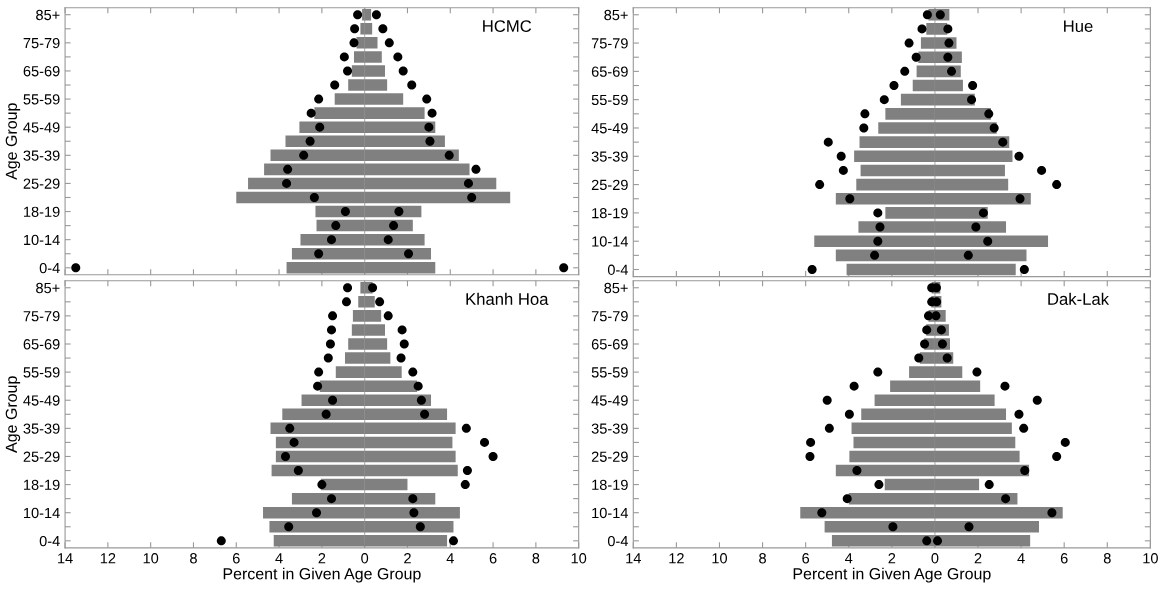 This screenshot has height=591, width=1162. What do you see at coordinates (1078, 26) in the screenshot?
I see `text: Hue` at bounding box center [1078, 26].